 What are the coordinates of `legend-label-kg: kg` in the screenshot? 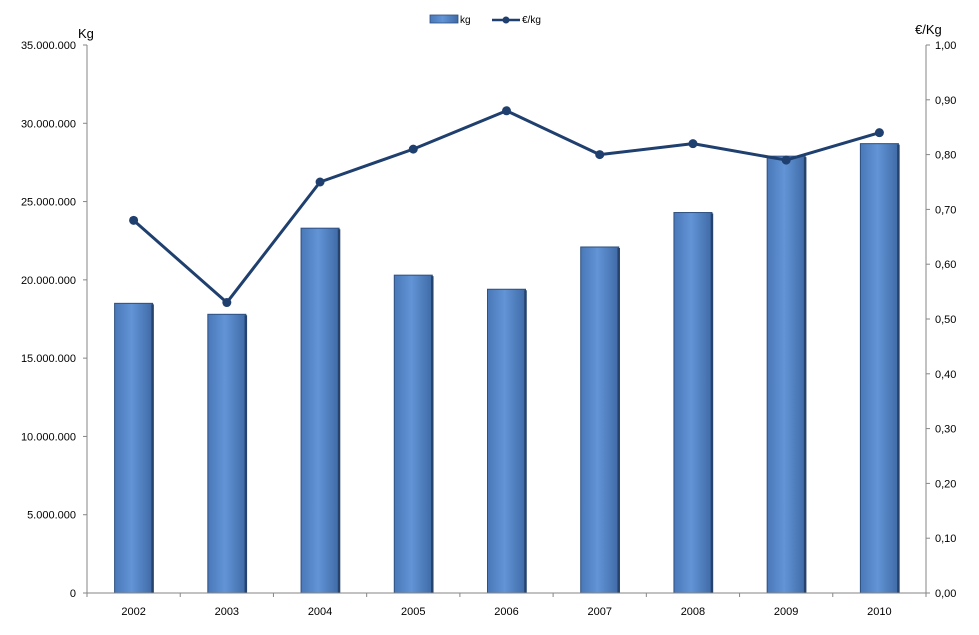 It's located at (465, 20).